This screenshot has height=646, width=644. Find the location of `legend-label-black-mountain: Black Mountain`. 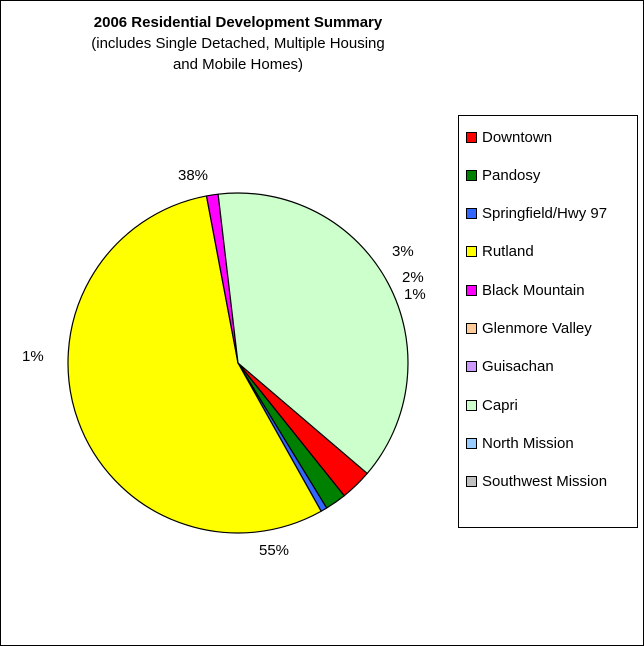

legend-label-black-mountain: Black Mountain is located at coordinates (533, 290).